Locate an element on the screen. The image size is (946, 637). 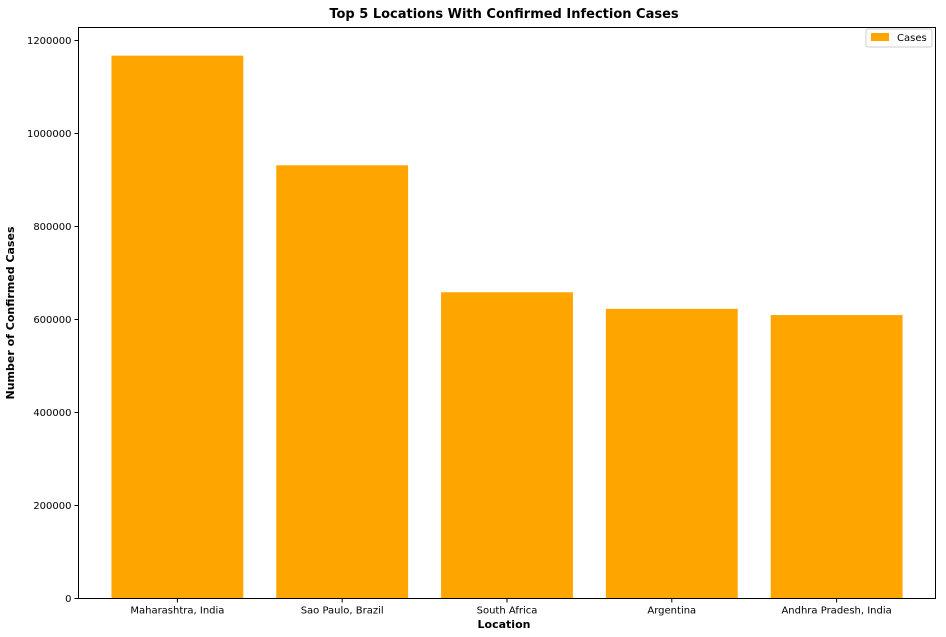
x-tick-label-2: South Africa is located at coordinates (507, 611).